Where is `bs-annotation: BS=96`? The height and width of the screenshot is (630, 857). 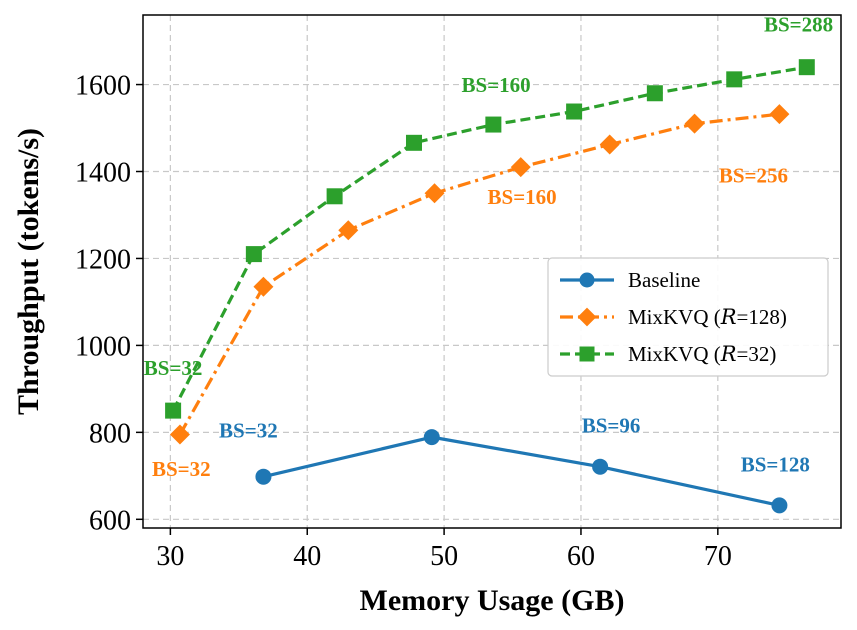
bs-annotation: BS=96 is located at coordinates (611, 425).